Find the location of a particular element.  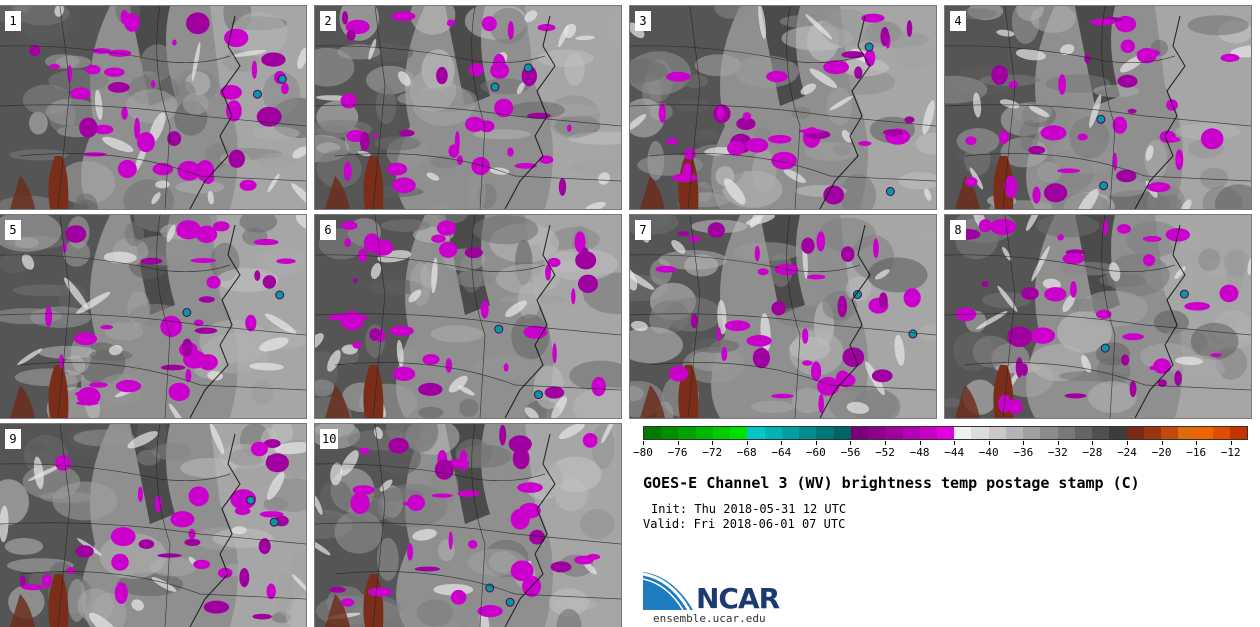

postage-stamp-panel: 2 is located at coordinates (468, 107).